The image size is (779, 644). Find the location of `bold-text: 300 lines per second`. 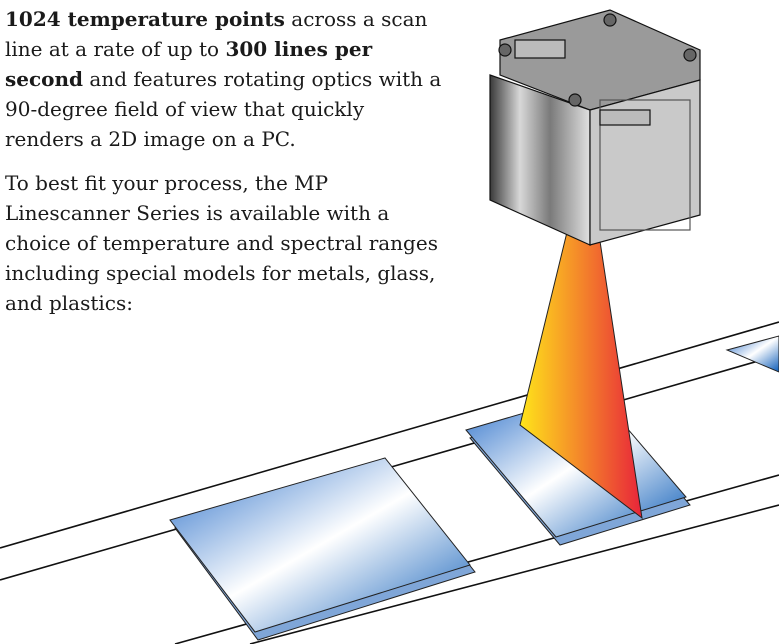

bold-text: 300 lines per second is located at coordinates (189, 64).